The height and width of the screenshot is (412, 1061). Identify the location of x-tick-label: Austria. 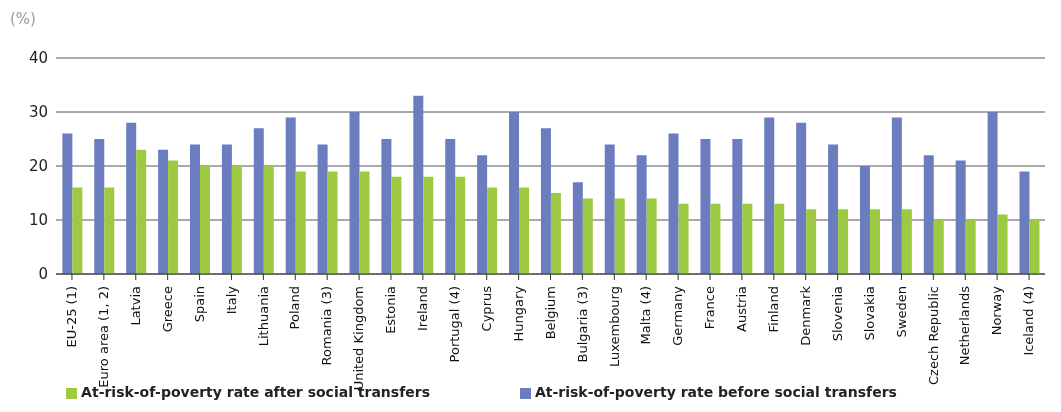
(742, 309).